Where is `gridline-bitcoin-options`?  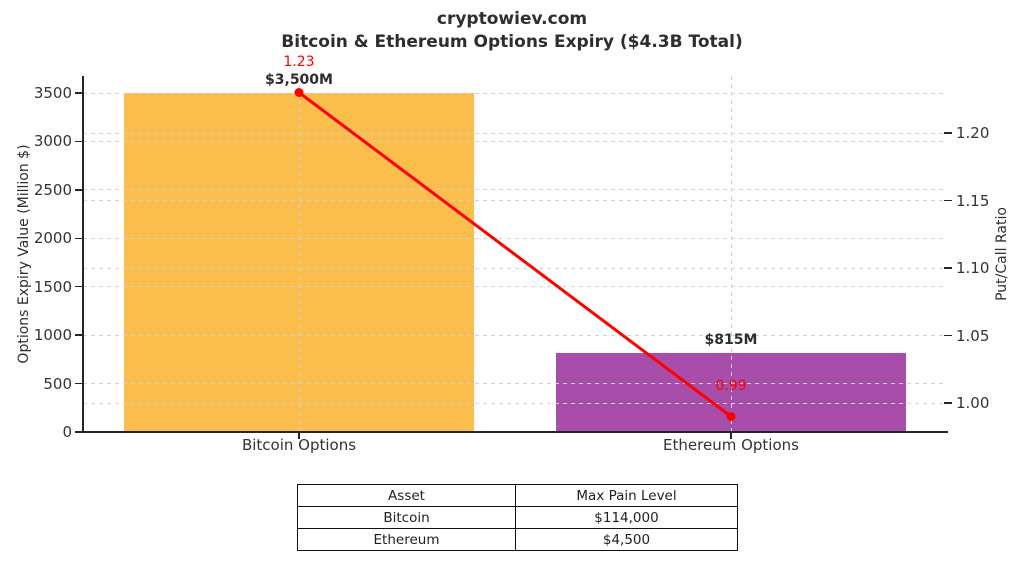 gridline-bitcoin-options is located at coordinates (299, 254).